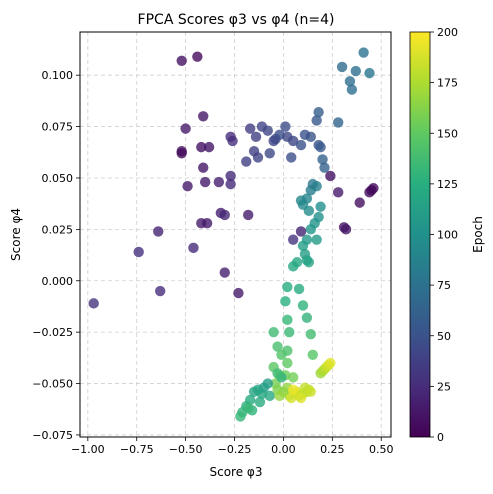 Image resolution: width=493 pixels, height=494 pixels. I want to click on colorbar-tick-label: 175, so click(447, 83).